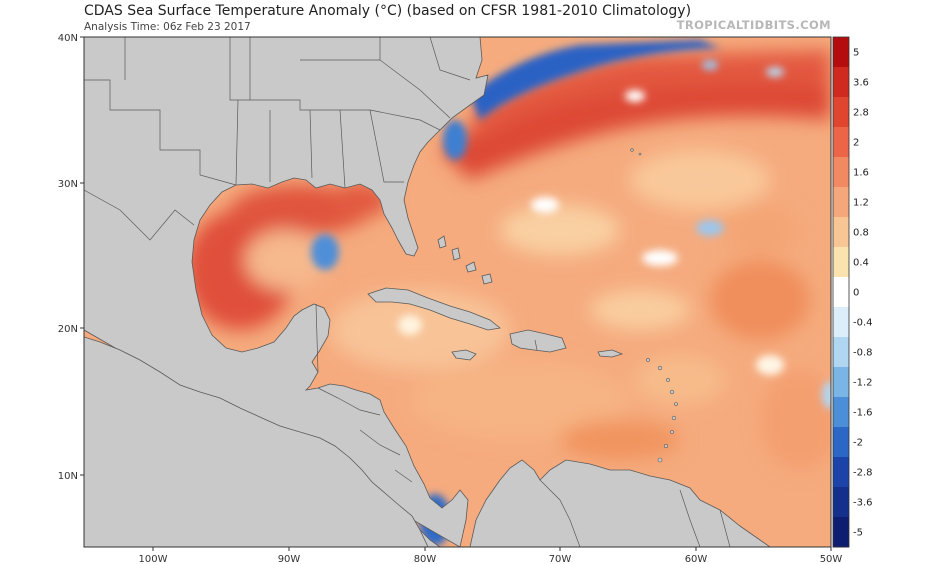 The height and width of the screenshot is (564, 940). Describe the element at coordinates (856, 143) in the screenshot. I see `colorbar-label: 2` at that location.